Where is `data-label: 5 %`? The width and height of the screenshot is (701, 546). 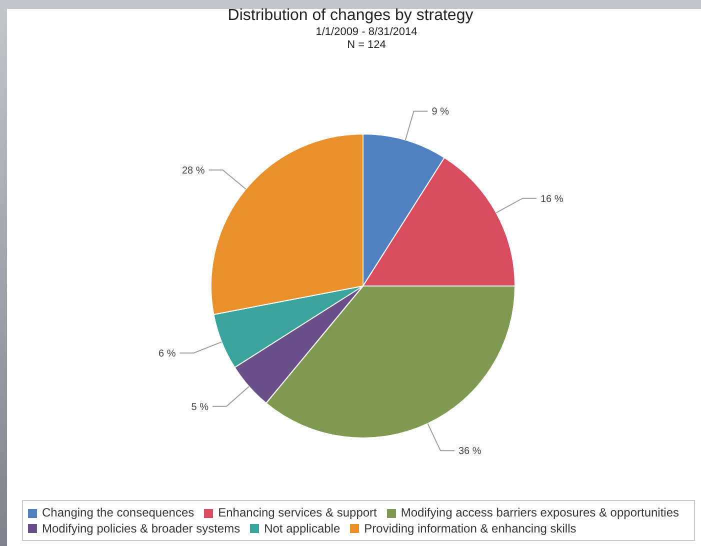
data-label: 5 % is located at coordinates (200, 407).